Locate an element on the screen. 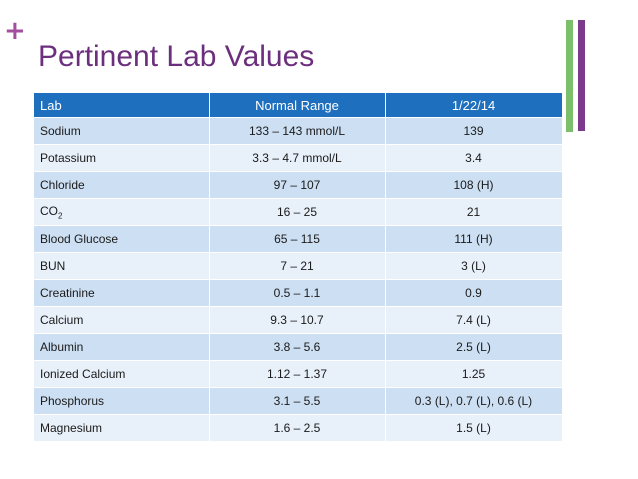  cell-normal-range: 7 – 21 is located at coordinates (297, 266).